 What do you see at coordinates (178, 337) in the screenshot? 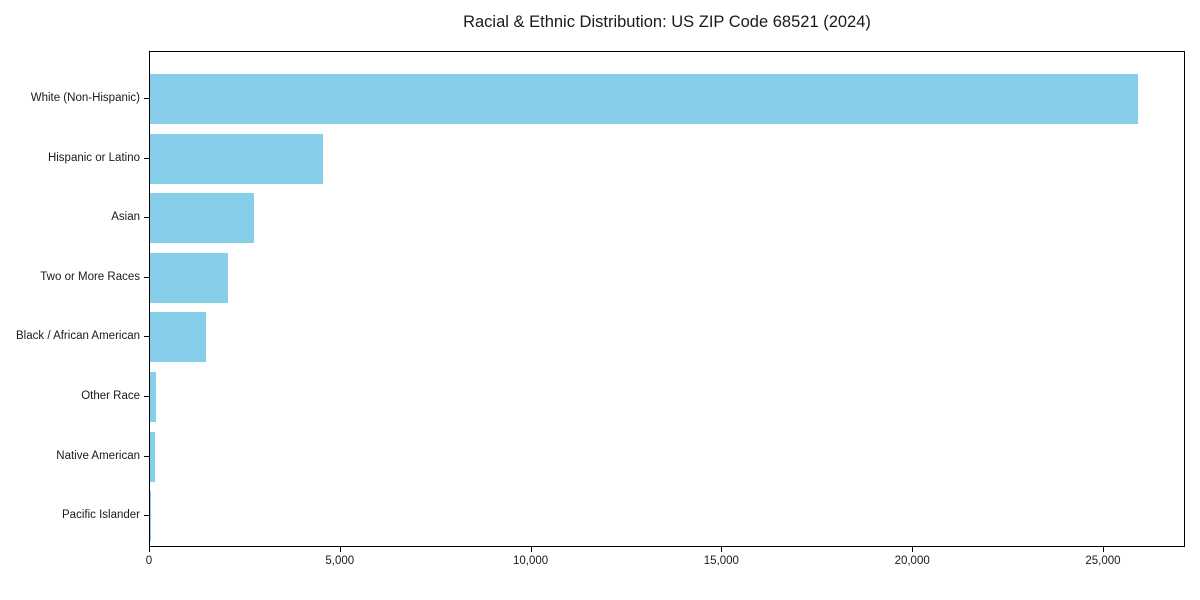
I see `bar-black-african-american` at bounding box center [178, 337].